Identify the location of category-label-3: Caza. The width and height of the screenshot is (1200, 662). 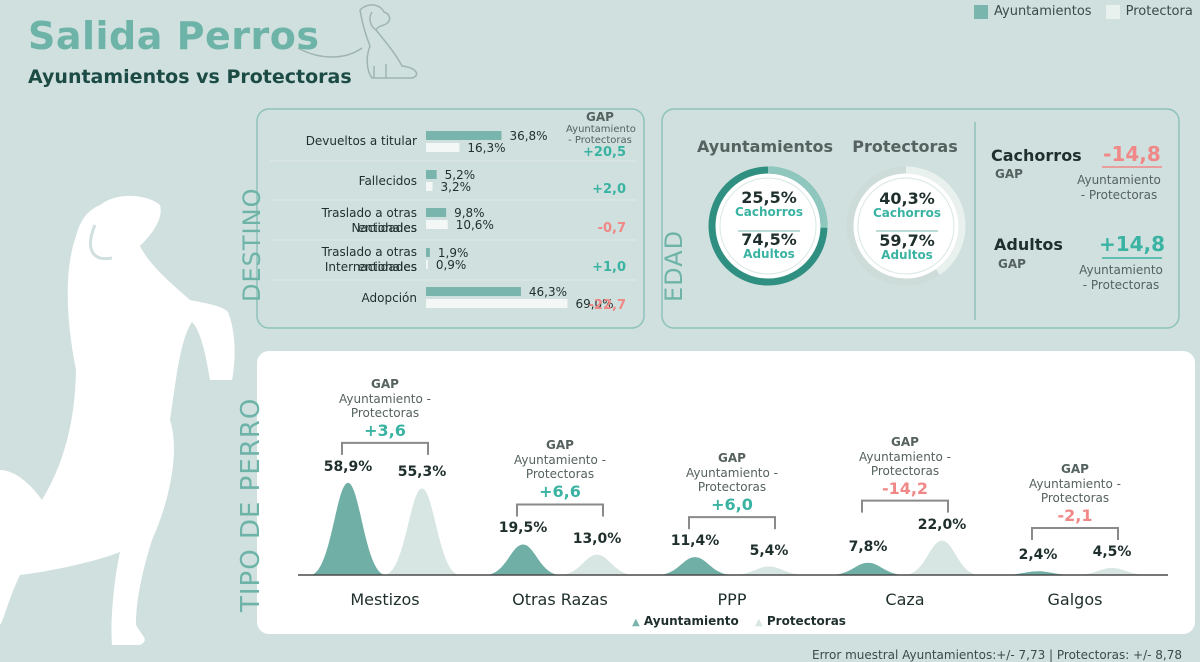
(905, 599).